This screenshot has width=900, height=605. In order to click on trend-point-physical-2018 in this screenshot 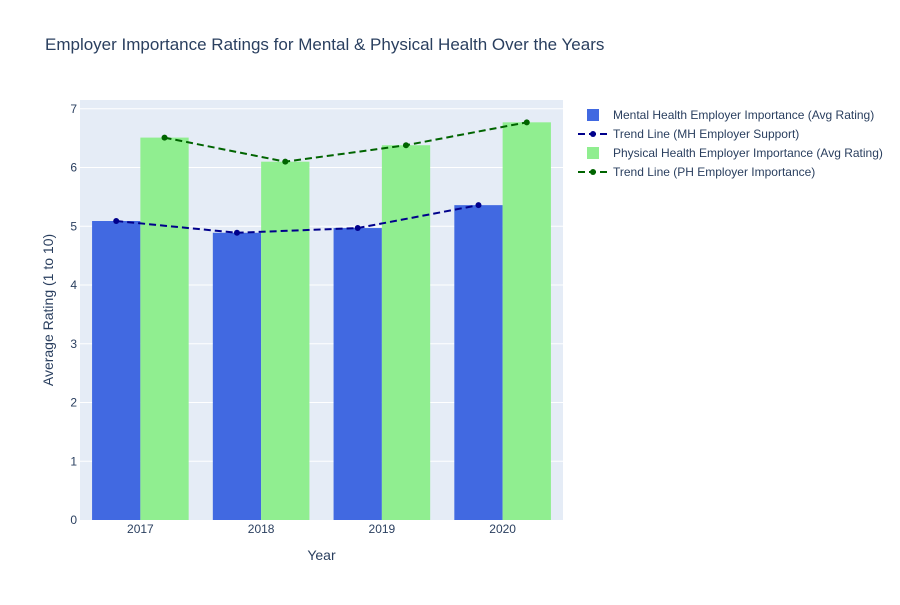, I will do `click(285, 161)`.